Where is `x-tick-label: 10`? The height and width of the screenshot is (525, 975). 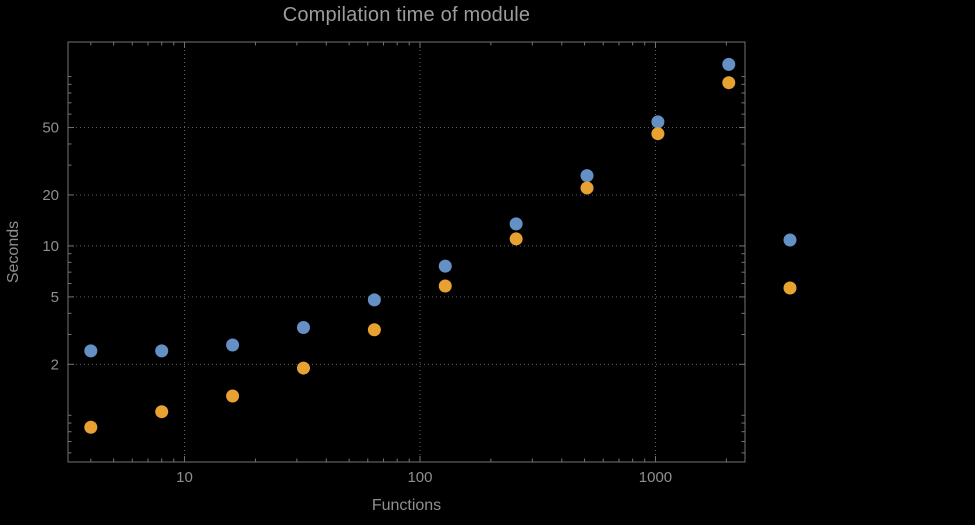 x-tick-label: 10 is located at coordinates (184, 477).